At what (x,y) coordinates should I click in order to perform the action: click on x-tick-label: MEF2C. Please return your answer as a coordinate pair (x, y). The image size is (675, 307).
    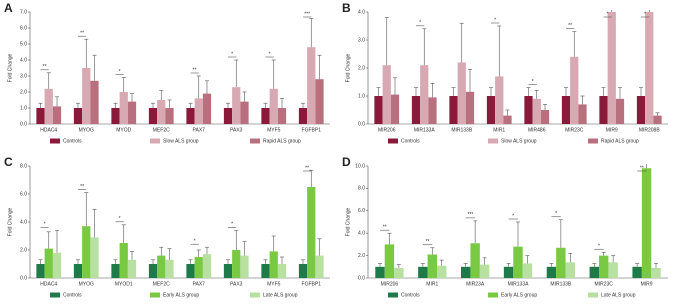
    Looking at the image, I should click on (161, 284).